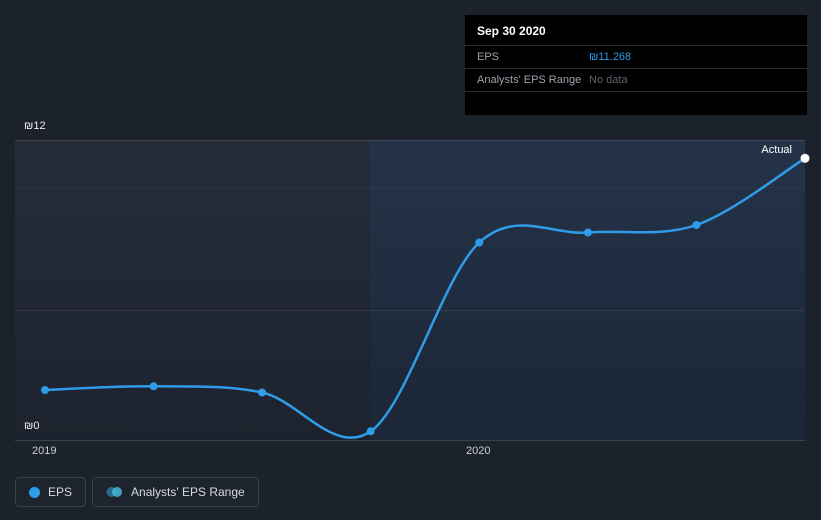 The width and height of the screenshot is (821, 520). I want to click on gridline-upper, so click(410, 187).